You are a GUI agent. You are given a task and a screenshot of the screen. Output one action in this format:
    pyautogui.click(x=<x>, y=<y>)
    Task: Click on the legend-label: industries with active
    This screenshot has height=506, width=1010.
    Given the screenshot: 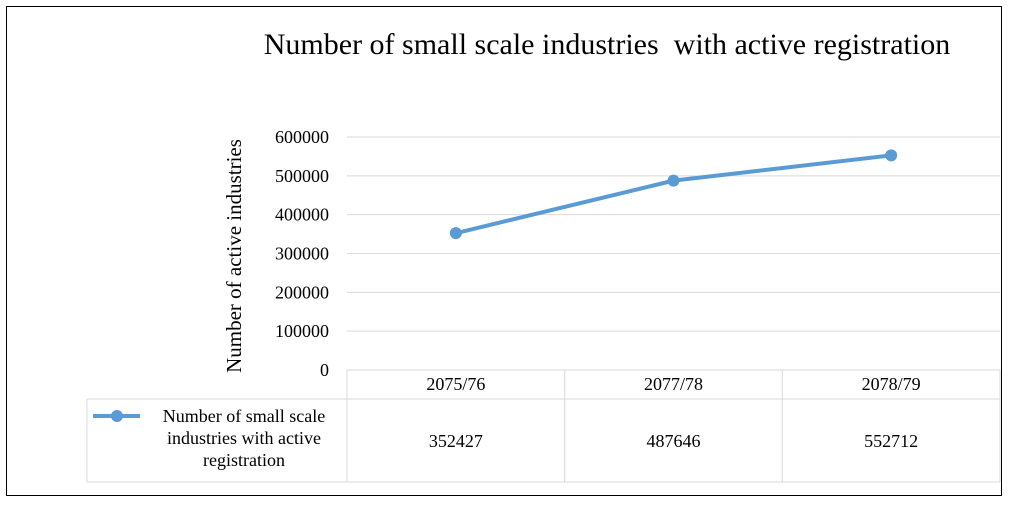 What is the action you would take?
    pyautogui.click(x=244, y=438)
    